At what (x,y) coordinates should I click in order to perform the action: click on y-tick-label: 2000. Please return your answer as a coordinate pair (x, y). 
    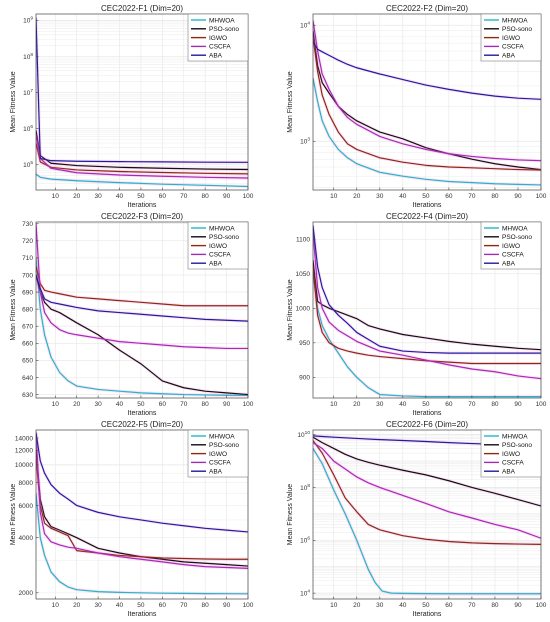
    Looking at the image, I should click on (26, 593).